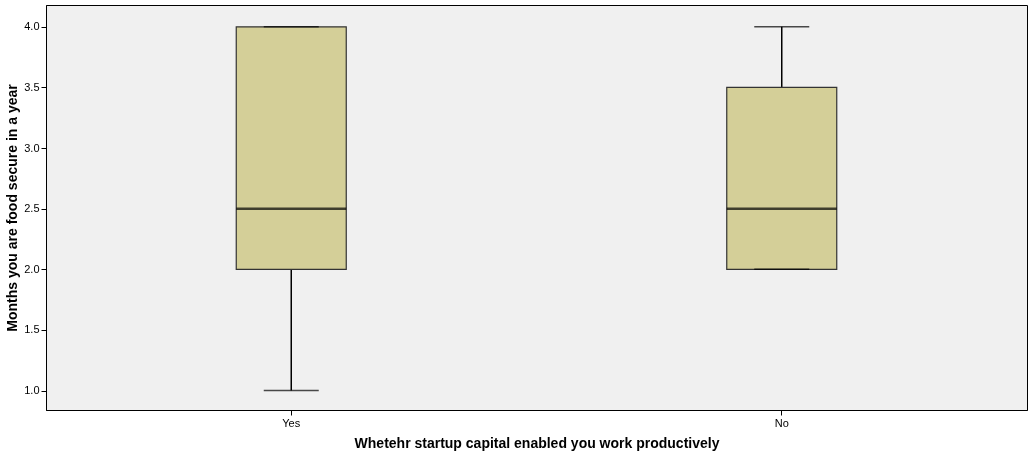 The width and height of the screenshot is (1032, 455). Describe the element at coordinates (32, 268) in the screenshot. I see `y-tick-label: 2.0` at that location.